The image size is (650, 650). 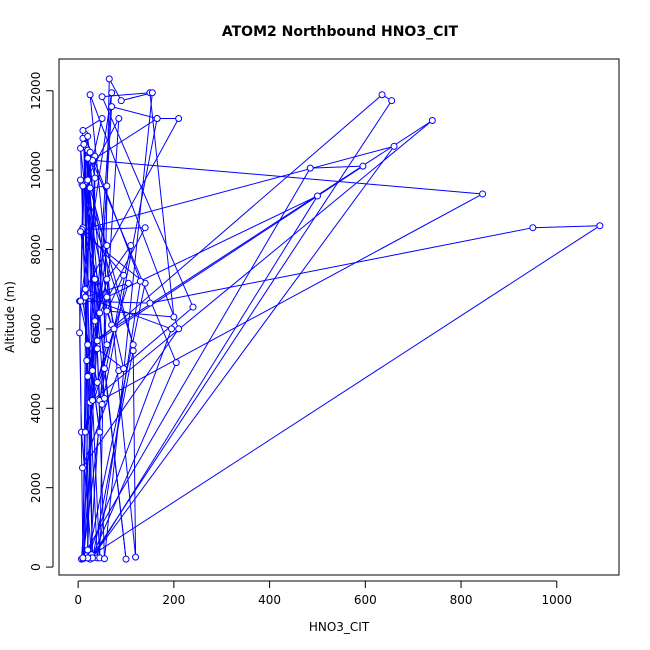 I want to click on y-axis: 0 2000 4000 6000 8000 10000 12000, so click(x=41, y=321).